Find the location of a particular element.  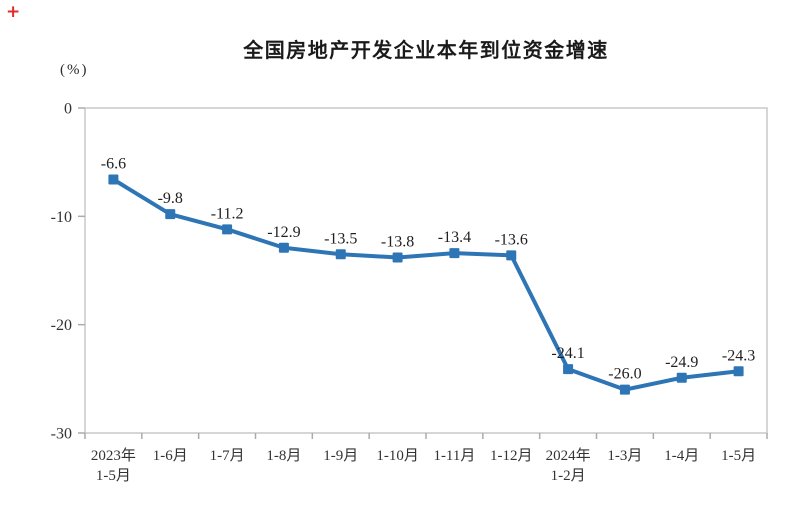

x-axis-label: 1-12月 is located at coordinates (511, 456).